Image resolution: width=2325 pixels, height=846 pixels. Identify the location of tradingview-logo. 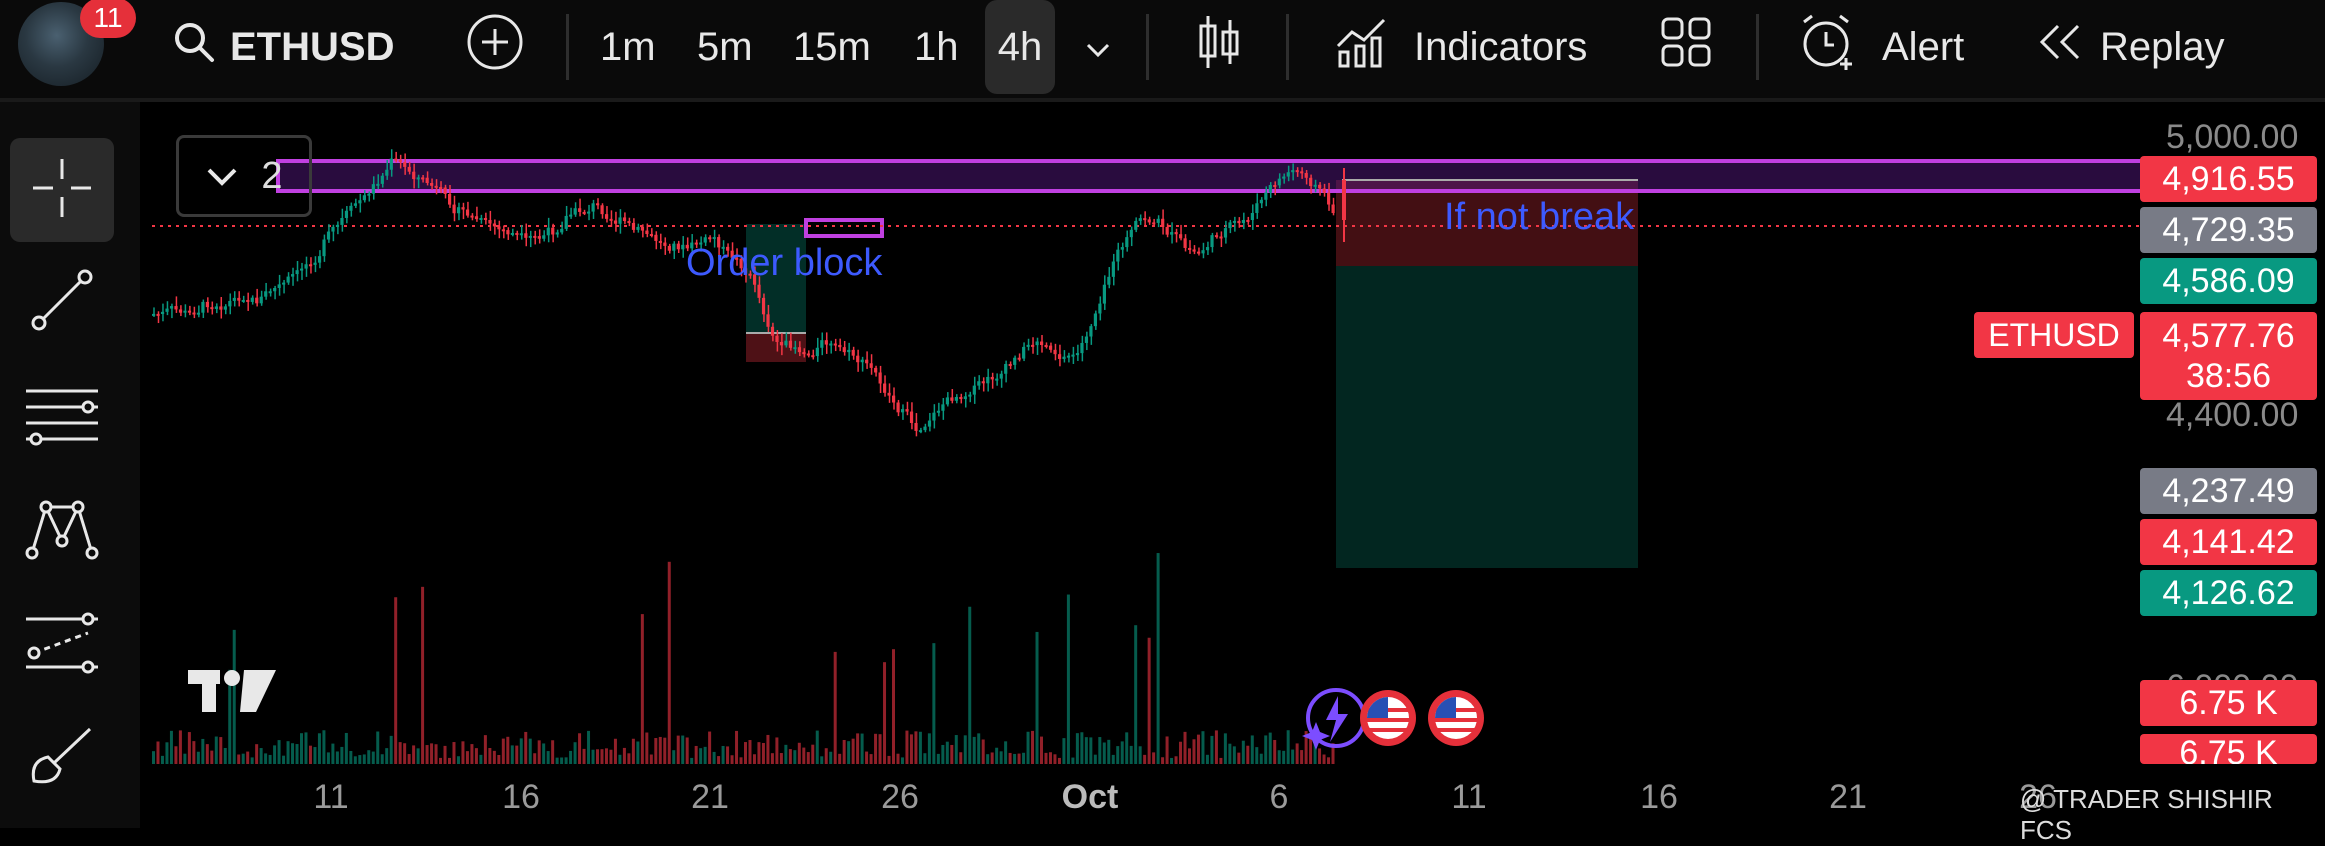
(232, 692).